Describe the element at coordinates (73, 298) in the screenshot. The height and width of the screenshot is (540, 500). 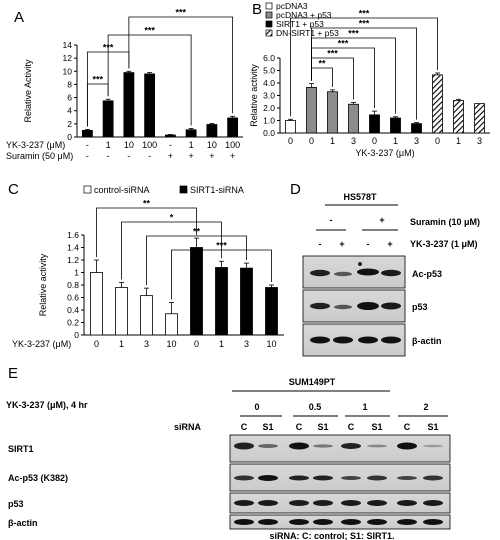
I see `y-tick-label: 0.6` at that location.